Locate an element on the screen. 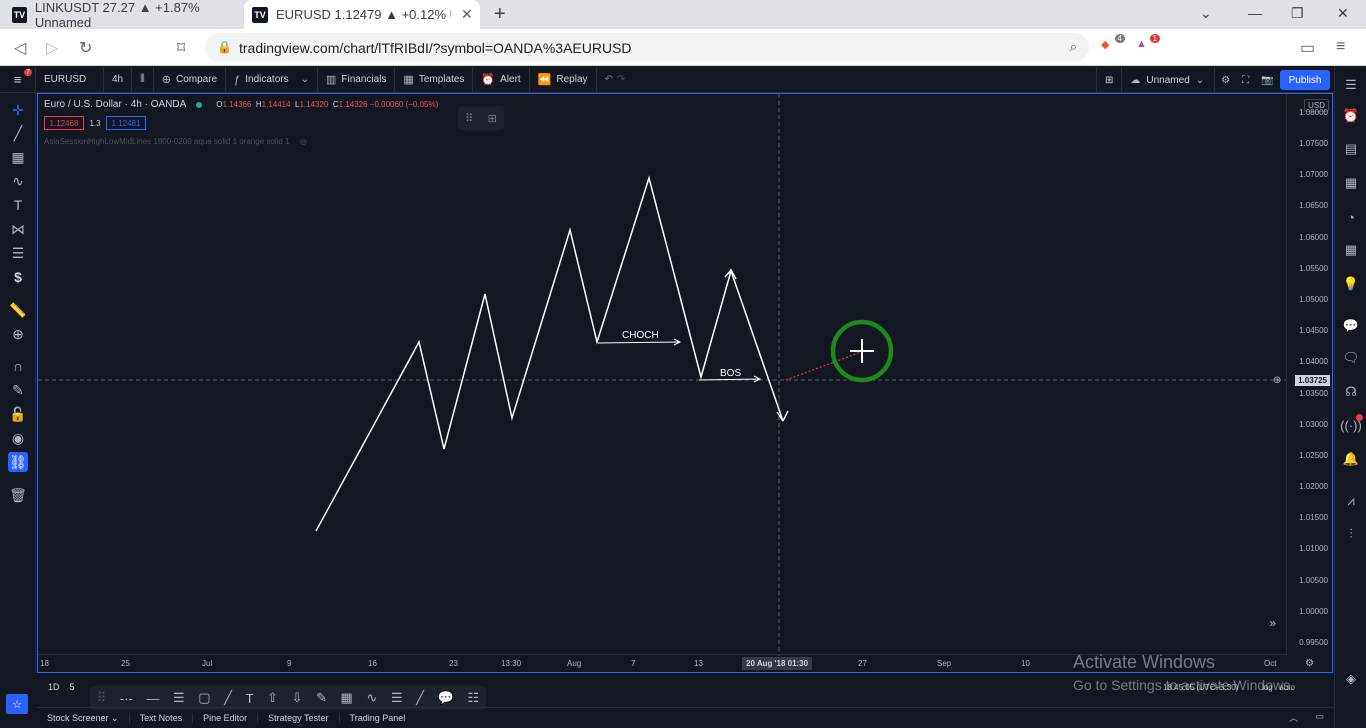  back-button: ◁ is located at coordinates (20, 48).